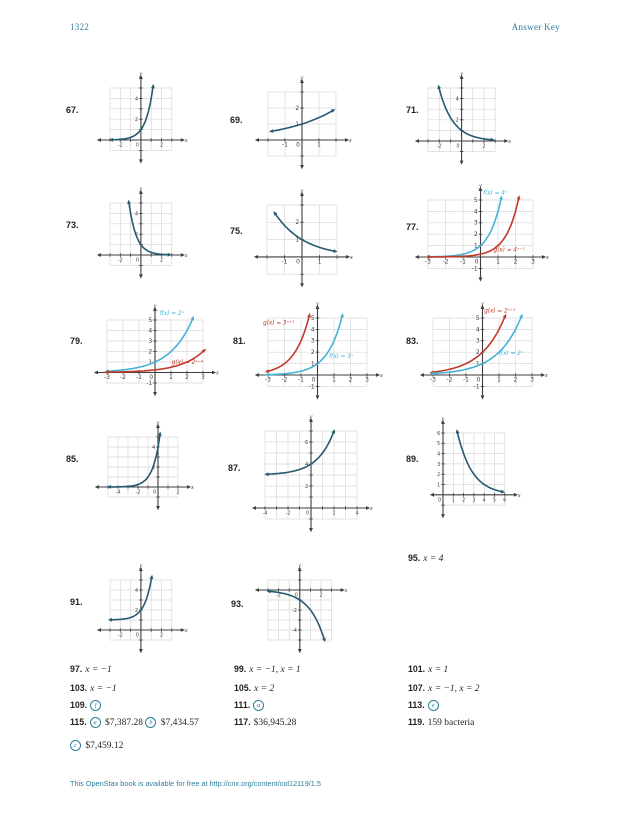 The image size is (630, 815). What do you see at coordinates (495, 193) in the screenshot?
I see `curve-label: f(x) = 4ˣ` at bounding box center [495, 193].